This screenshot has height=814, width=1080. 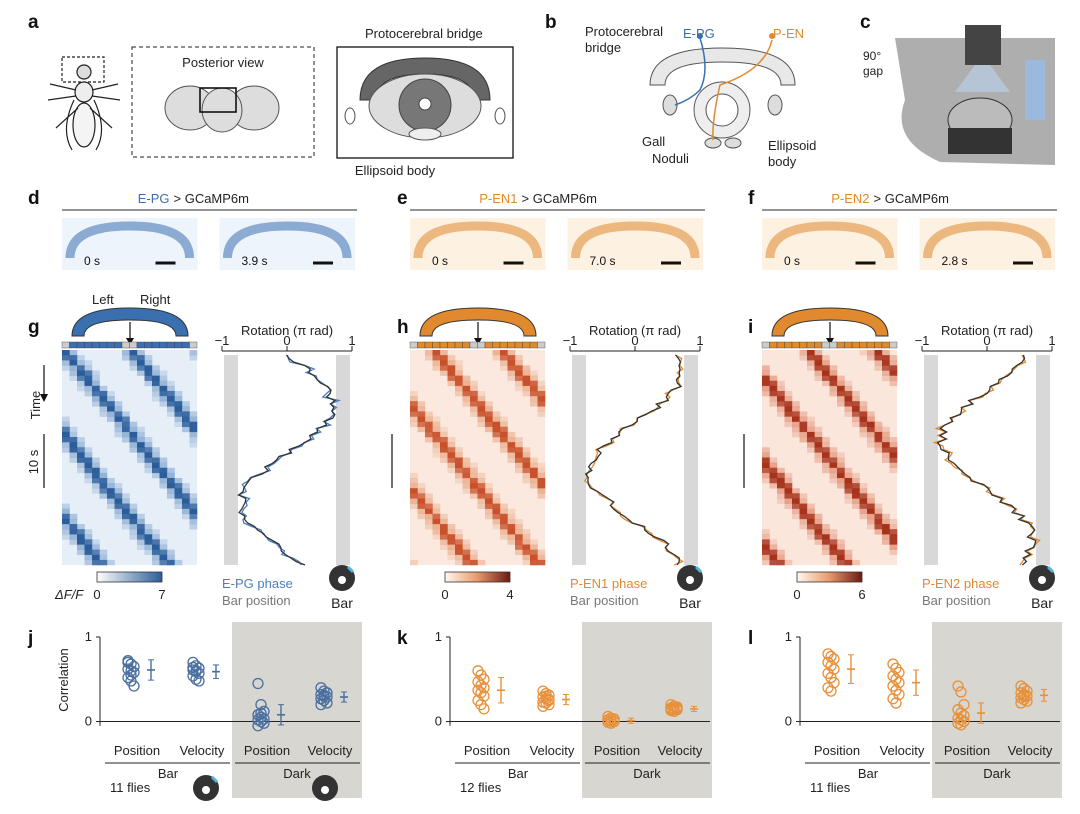 I want to click on rotation-title: Rotation (π rad), so click(x=287, y=330).